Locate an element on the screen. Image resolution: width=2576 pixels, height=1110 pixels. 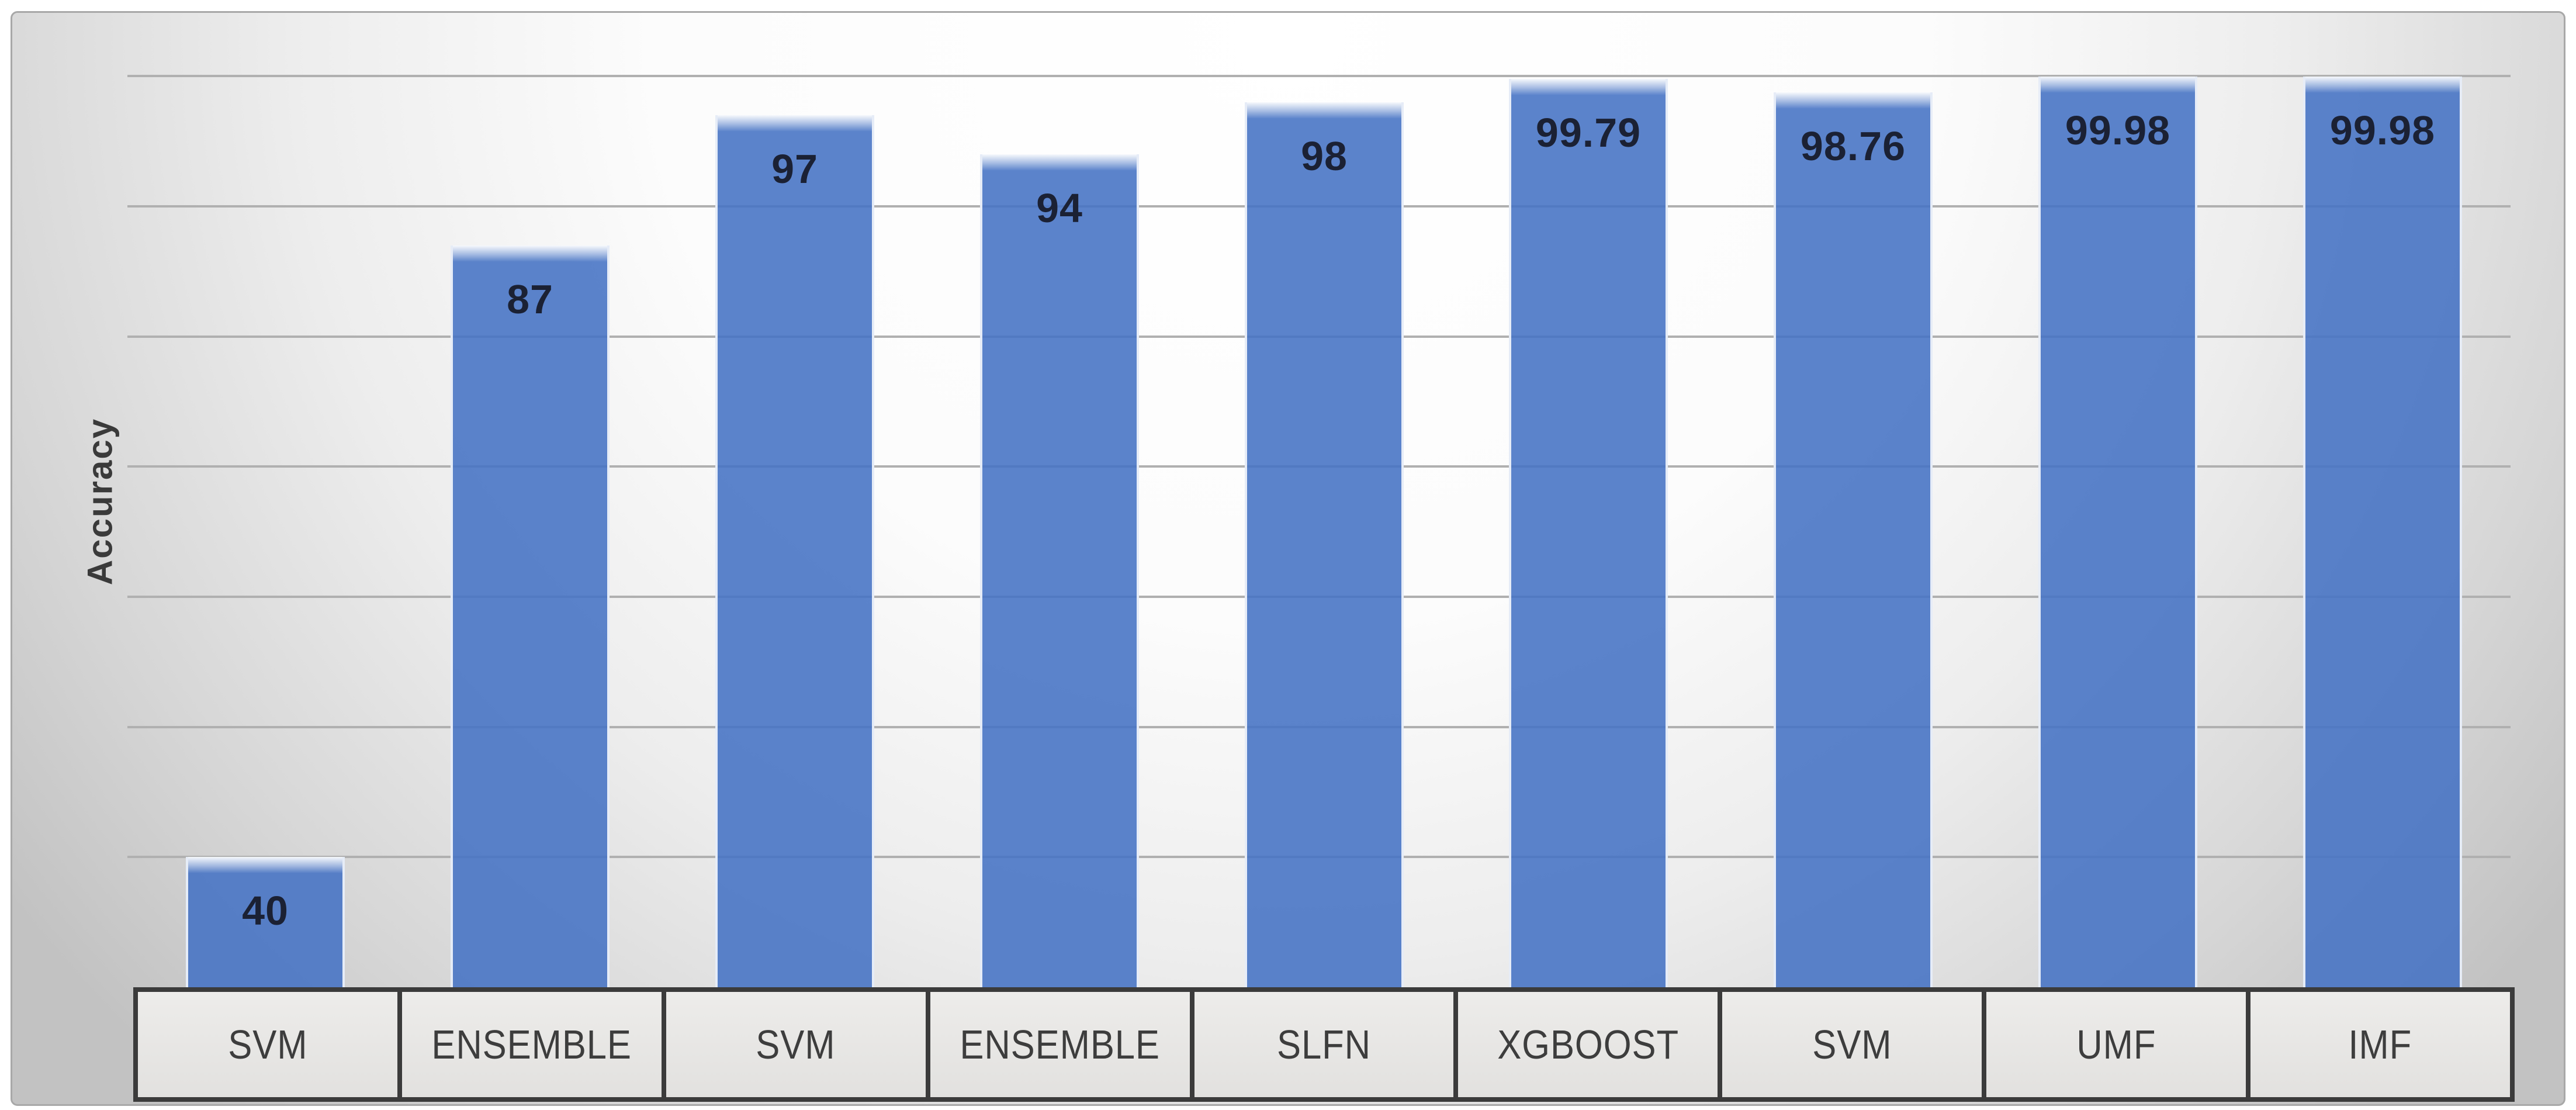
category-label: XGBOOST is located at coordinates (1588, 1044).